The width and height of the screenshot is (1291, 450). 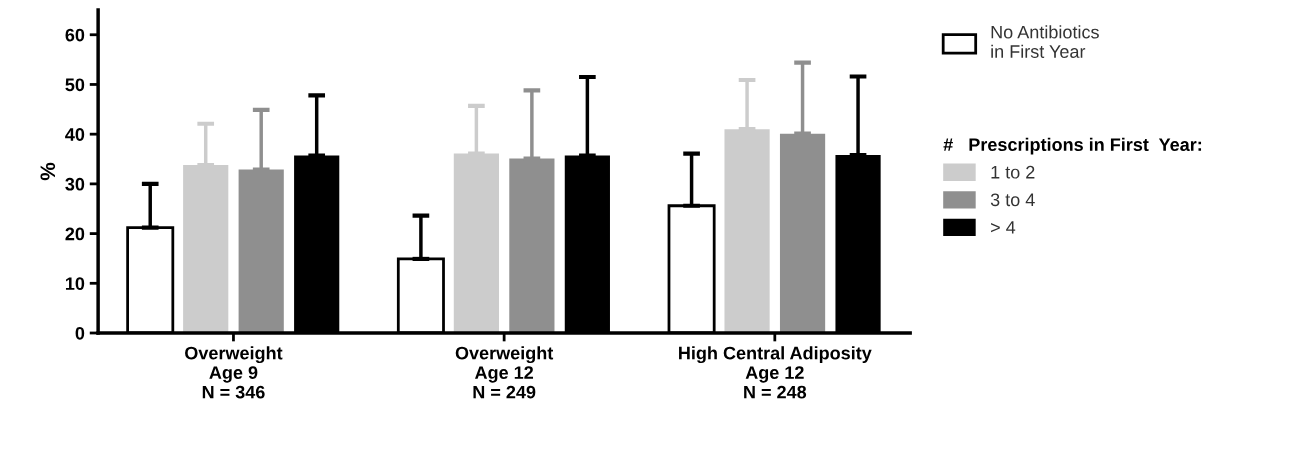 I want to click on x-tick-label: Overweight Age 12 N = 249, so click(x=504, y=372).